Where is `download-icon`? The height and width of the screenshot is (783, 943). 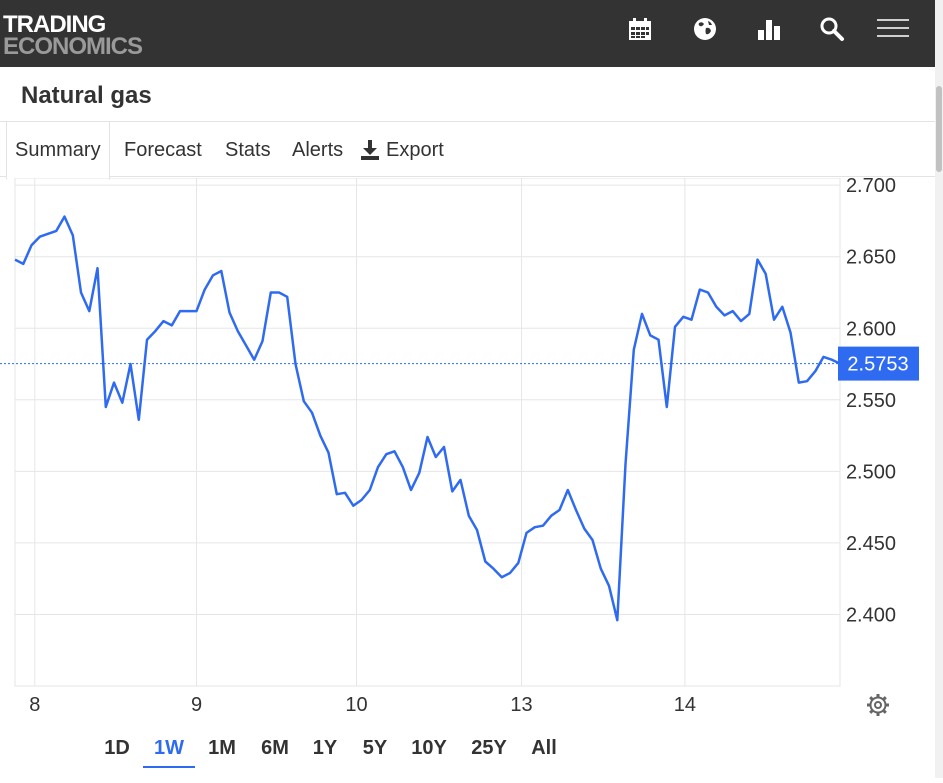
download-icon is located at coordinates (370, 150).